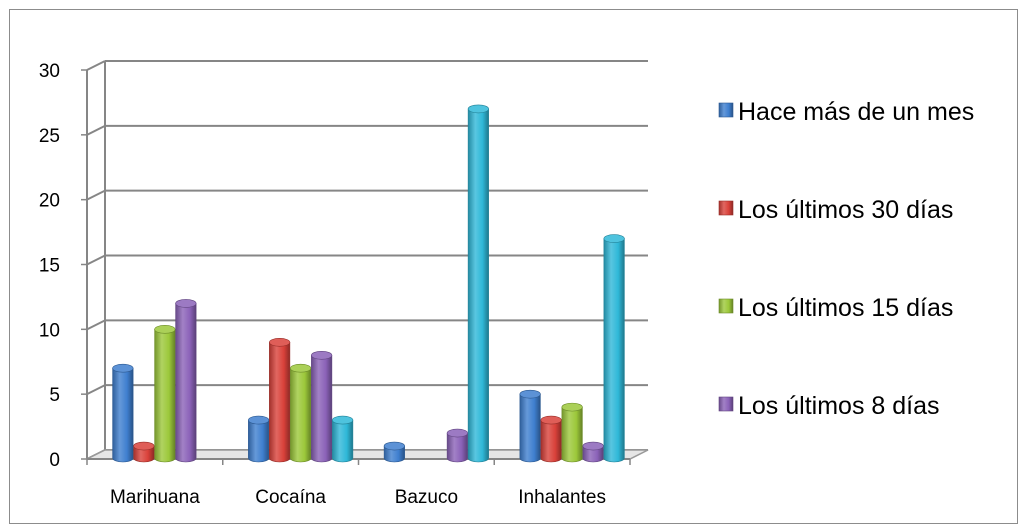 The width and height of the screenshot is (1028, 525). I want to click on y-tick-label: 0, so click(54, 460).